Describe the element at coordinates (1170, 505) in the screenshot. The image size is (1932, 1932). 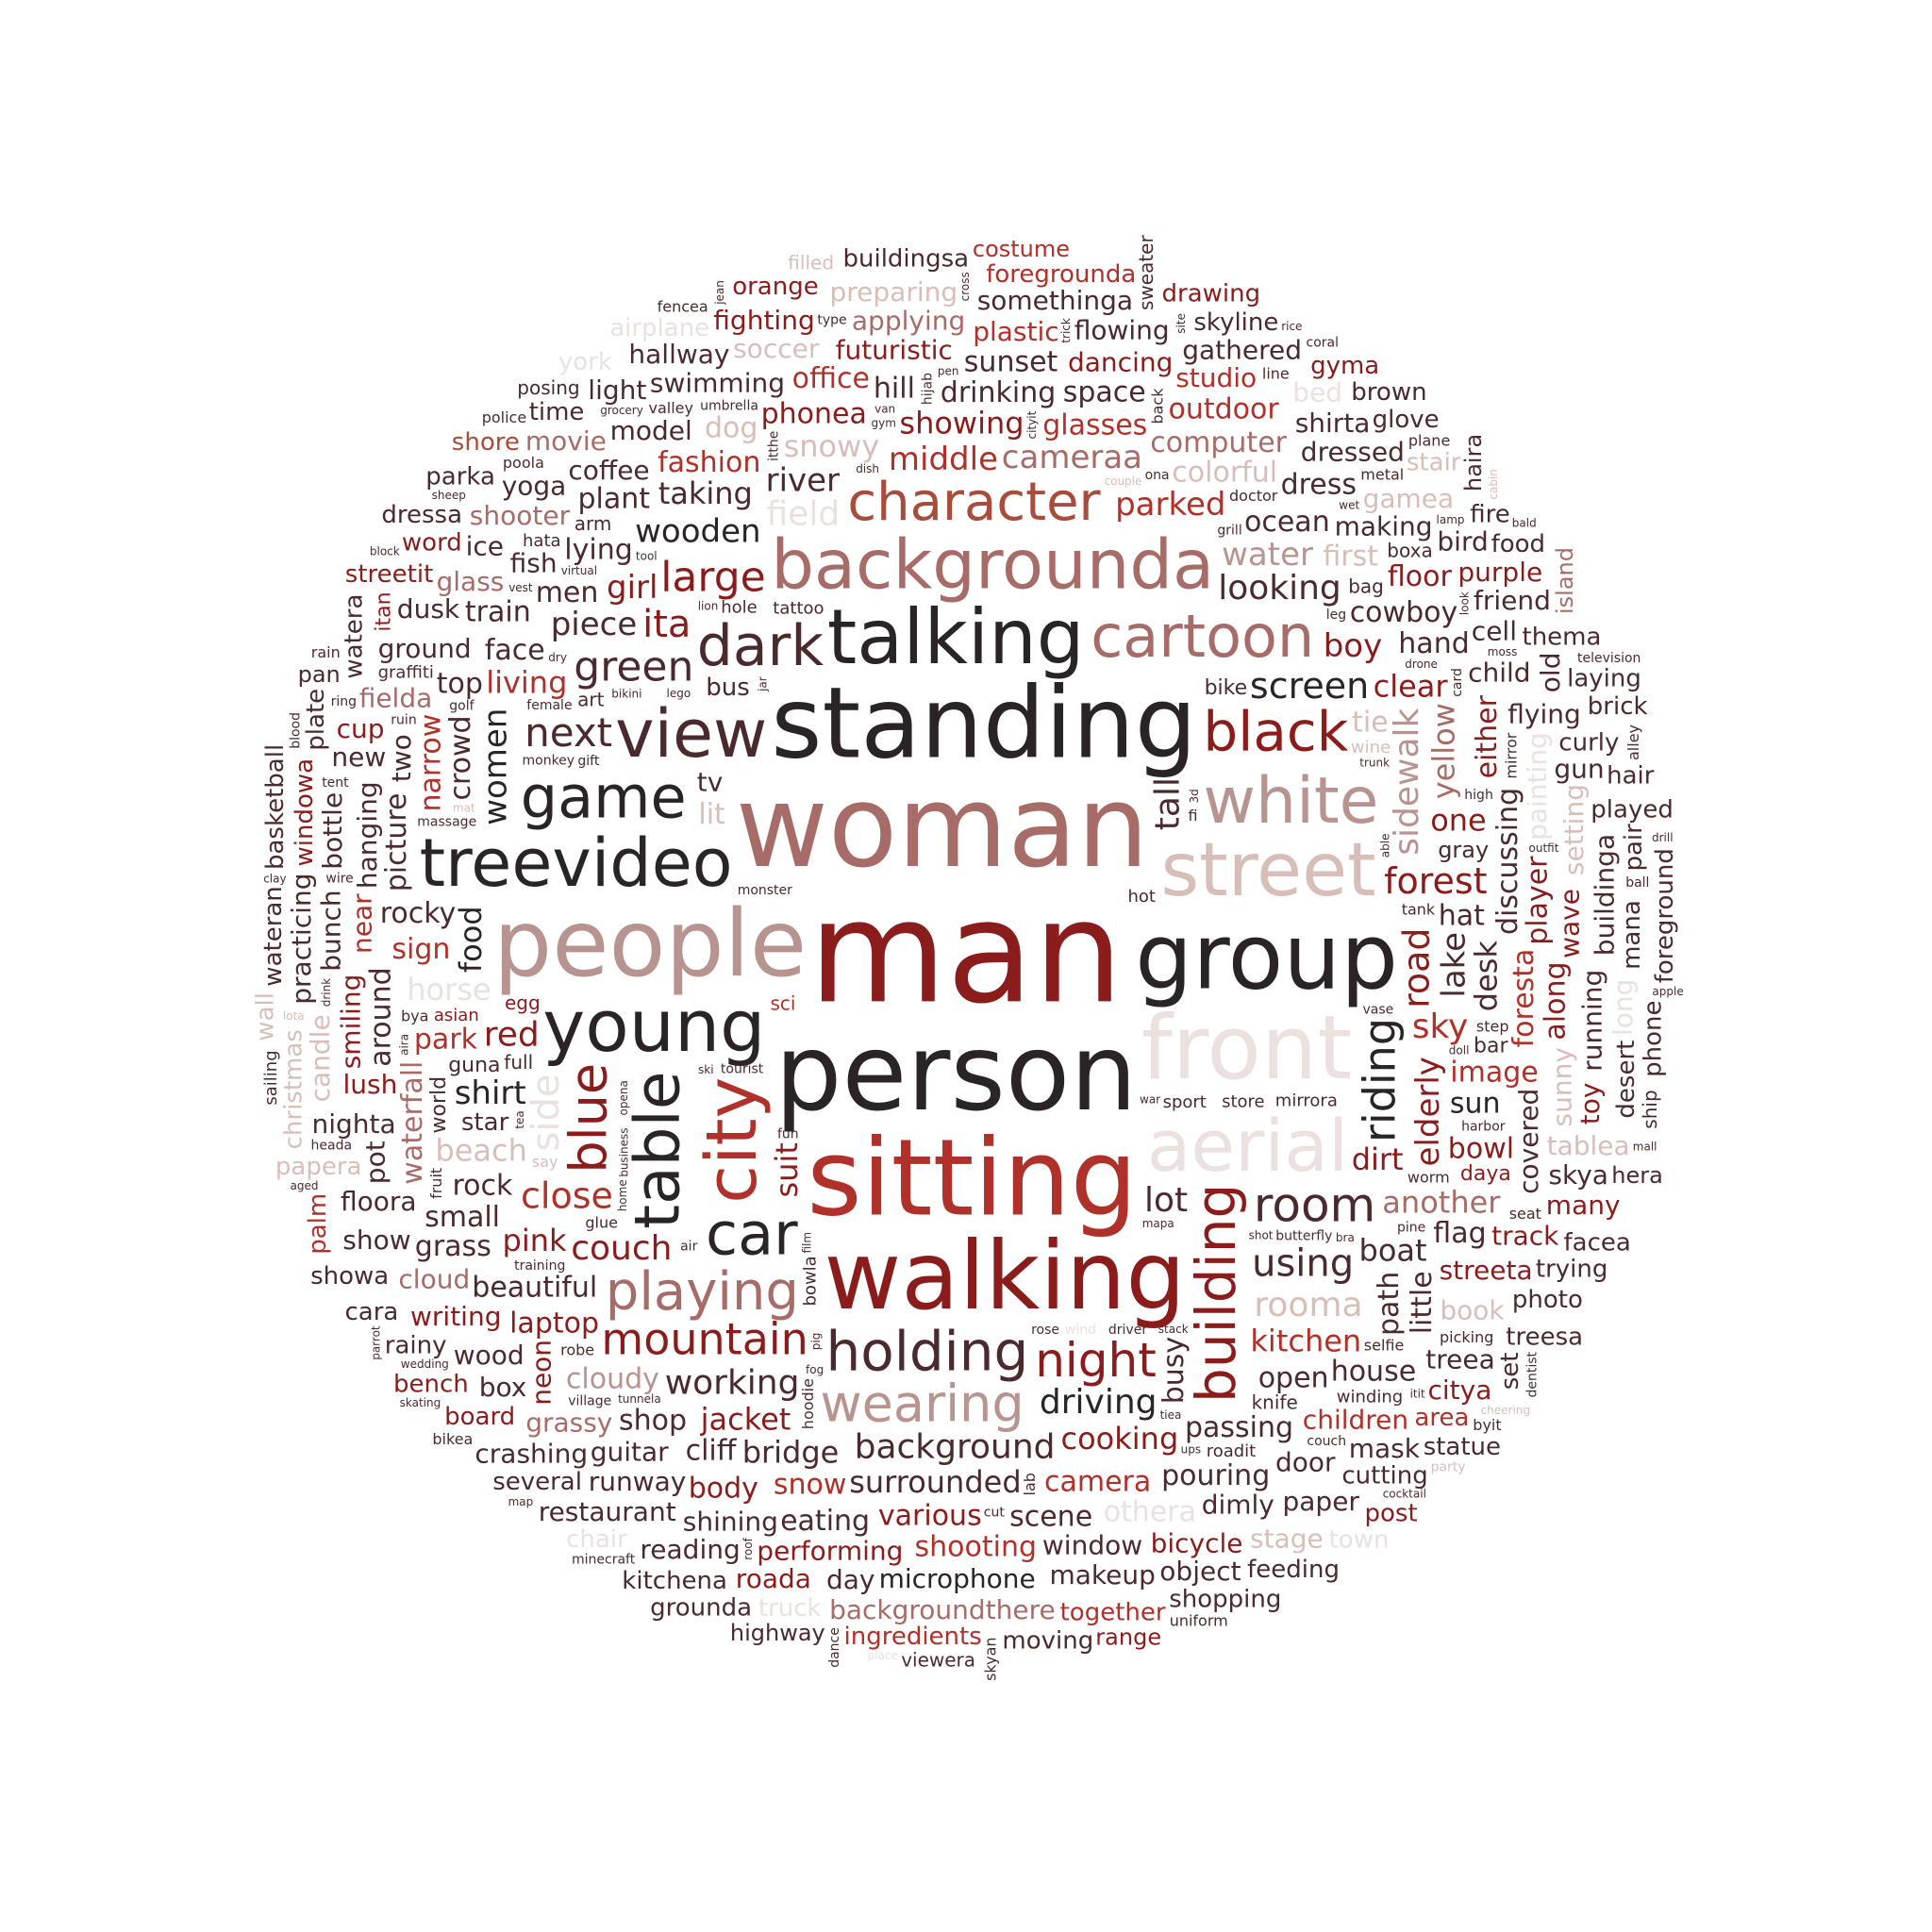
I see `word-parked: parked` at that location.